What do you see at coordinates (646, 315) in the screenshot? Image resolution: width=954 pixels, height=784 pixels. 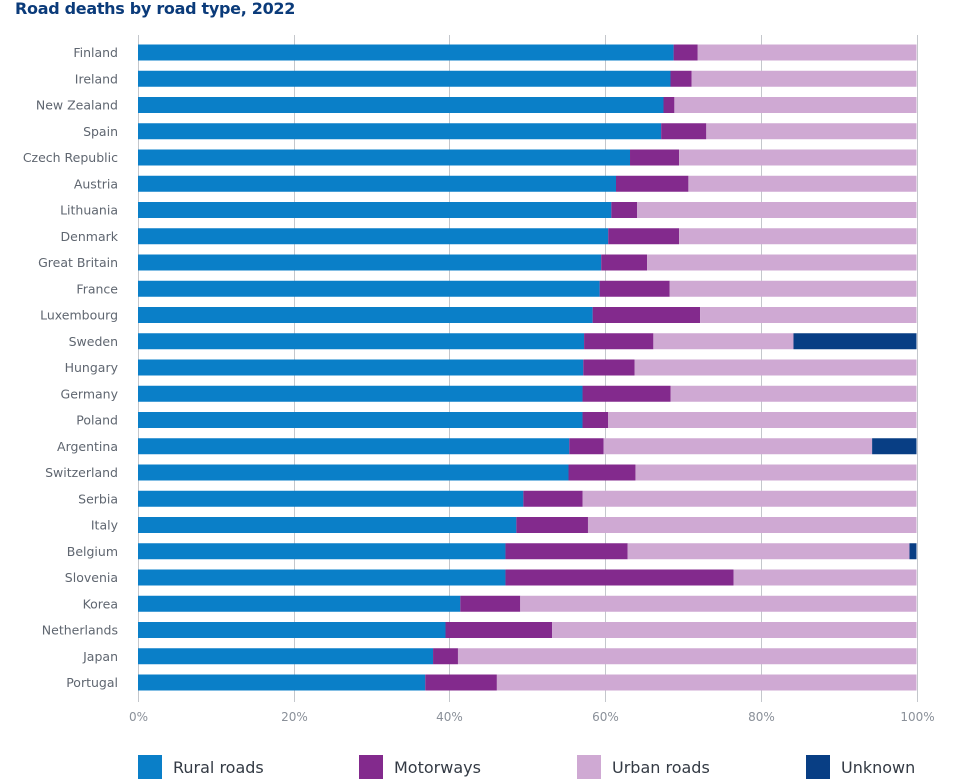 I see `bar-luxembourg-motorways` at bounding box center [646, 315].